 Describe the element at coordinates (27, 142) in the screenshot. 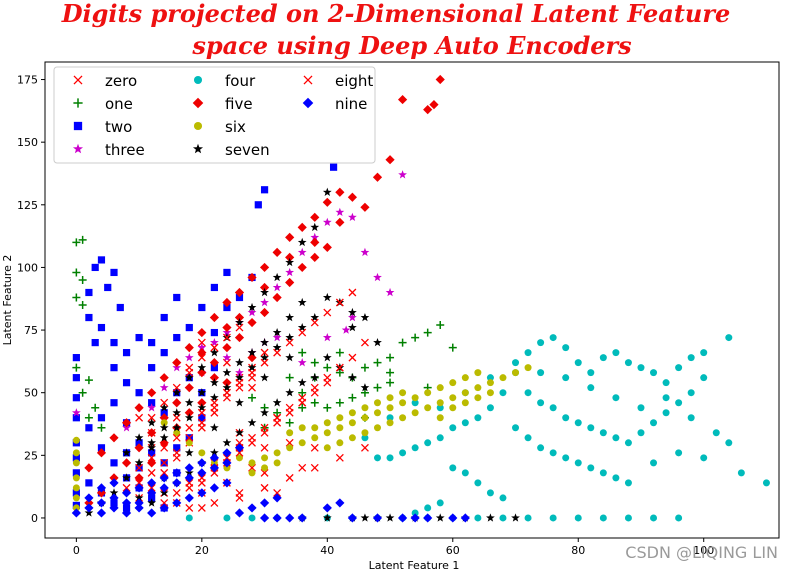

I see `y-tick-label: 150` at that location.